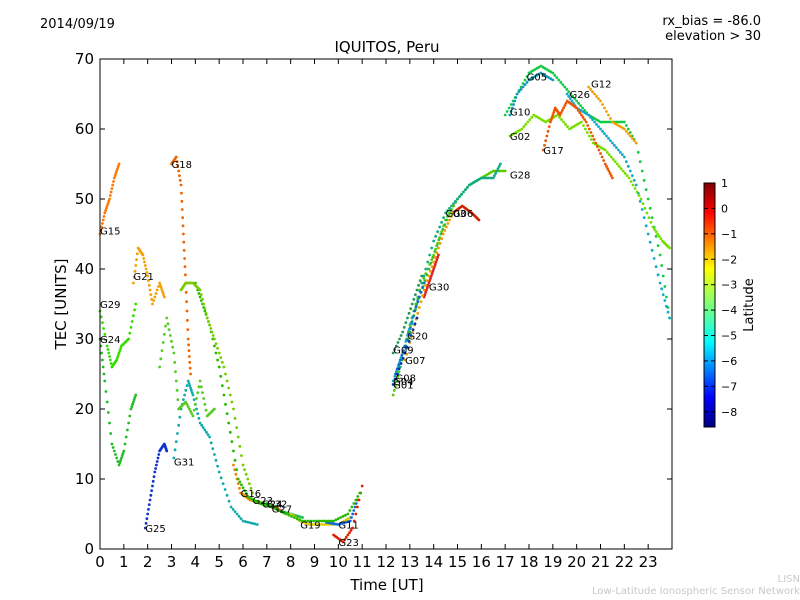 This screenshot has width=800, height=600. I want to click on series-label: G29, so click(110, 305).